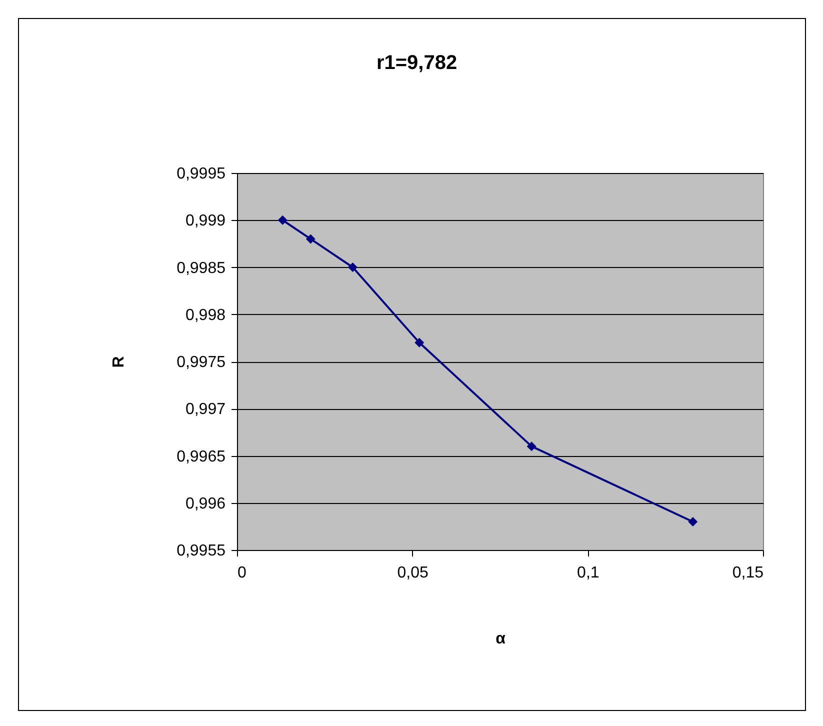  Describe the element at coordinates (417, 63) in the screenshot. I see `chart-title: r1=9,782` at that location.